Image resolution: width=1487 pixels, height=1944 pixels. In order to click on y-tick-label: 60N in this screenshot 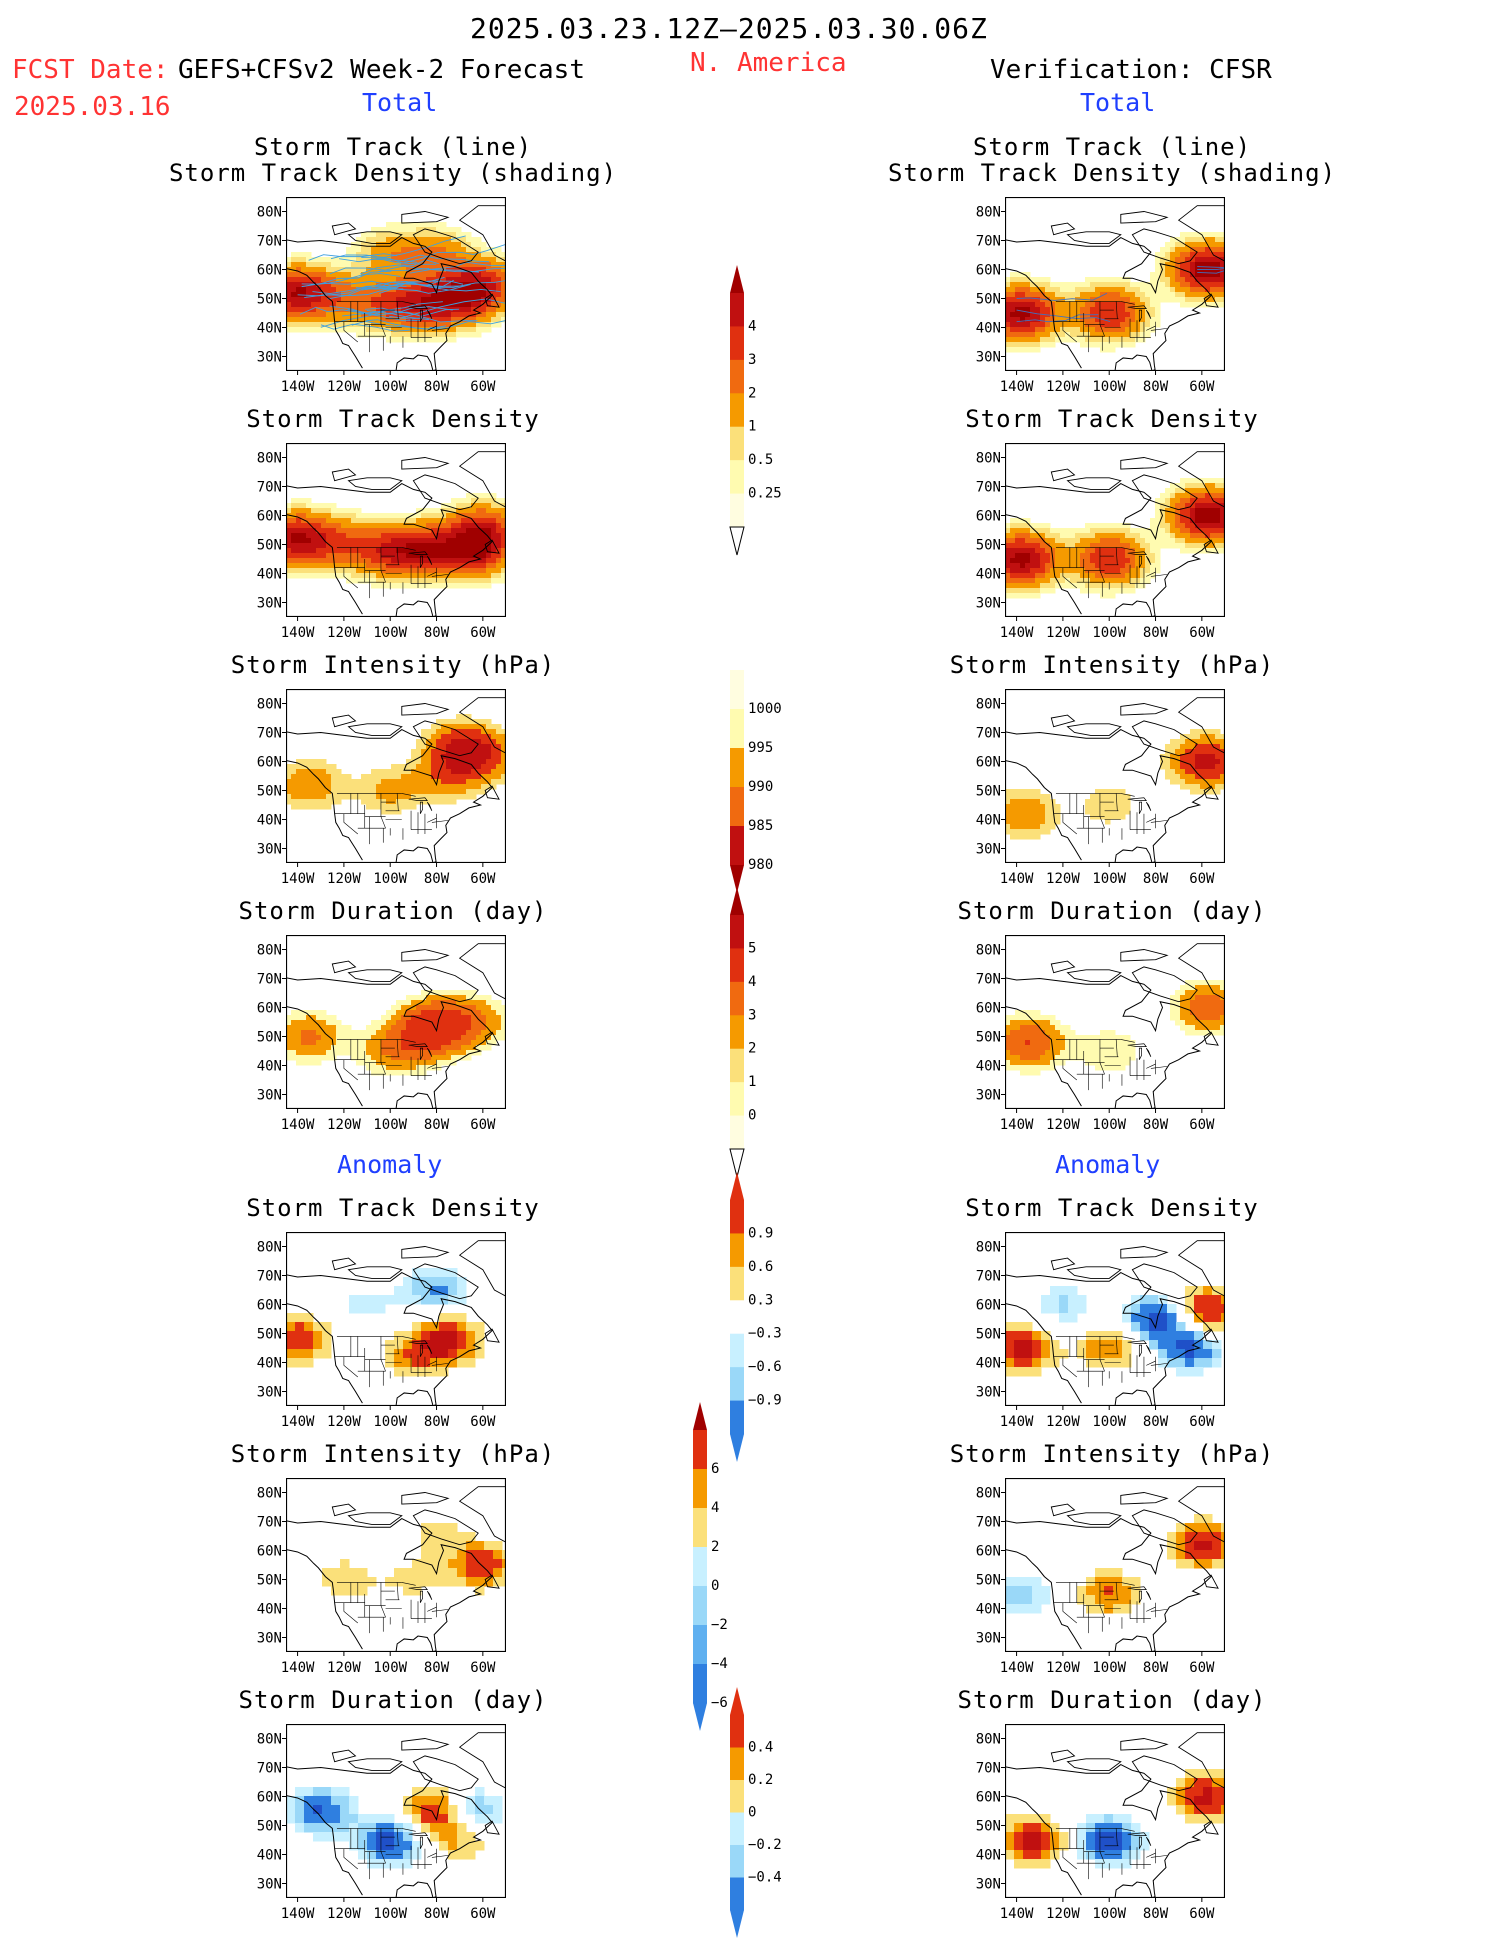, I will do `click(988, 1009)`.